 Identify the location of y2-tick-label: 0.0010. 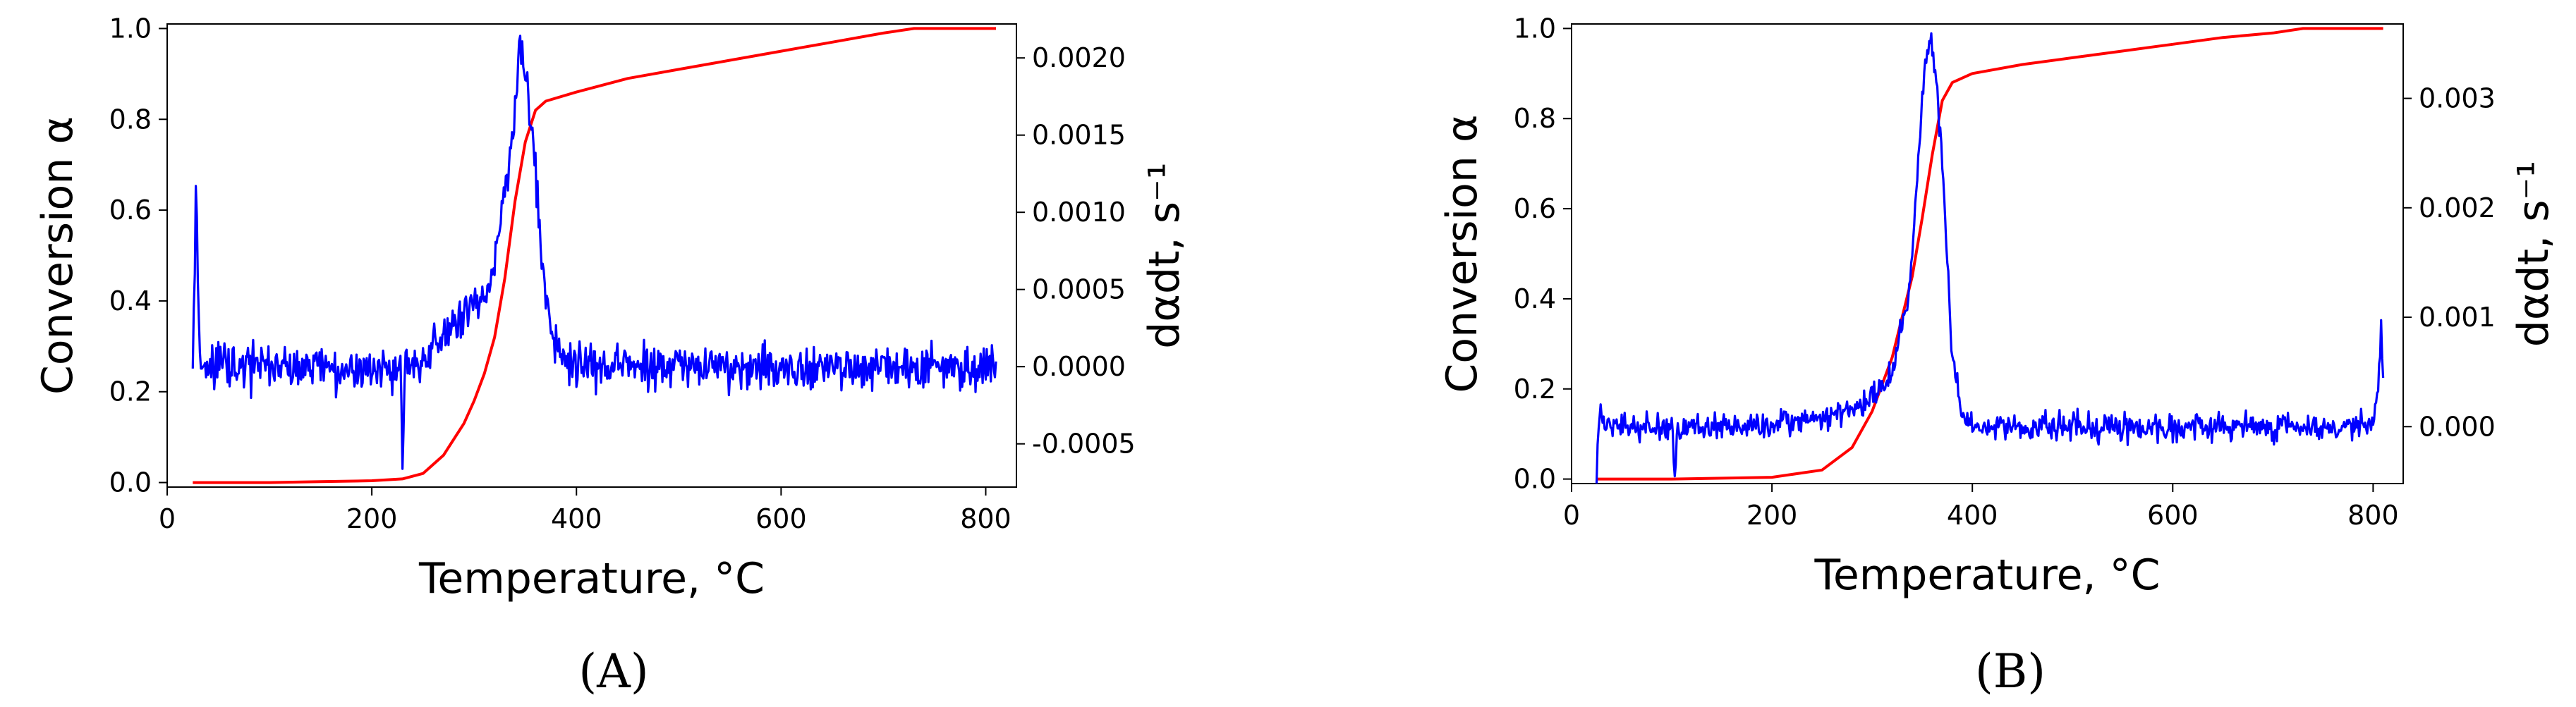
(1079, 212).